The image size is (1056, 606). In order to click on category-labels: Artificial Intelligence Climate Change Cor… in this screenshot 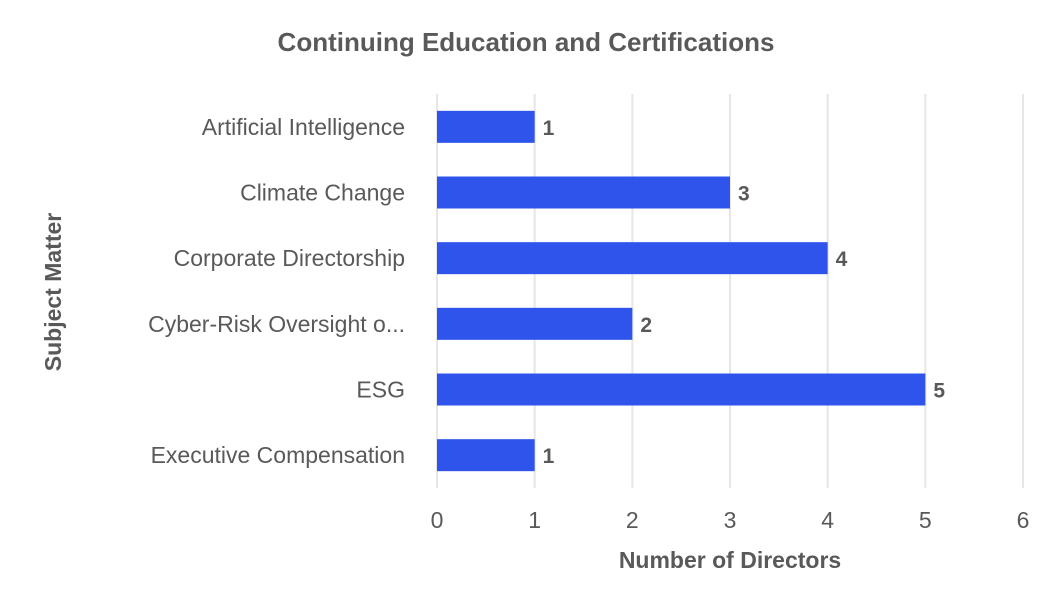, I will do `click(276, 291)`.